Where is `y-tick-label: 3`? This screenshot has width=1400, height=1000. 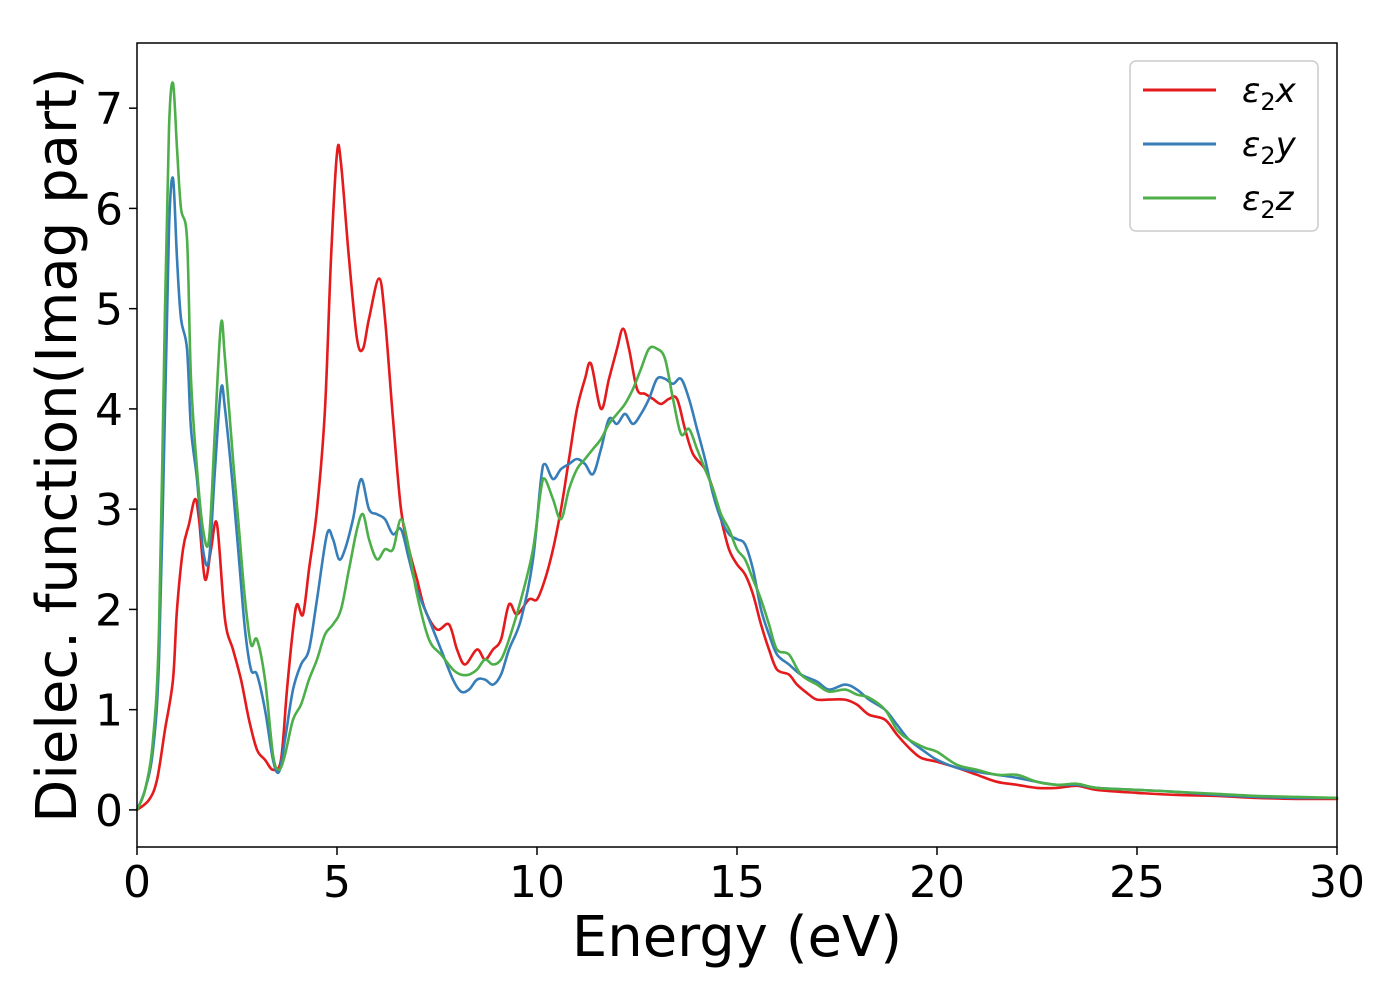 y-tick-label: 3 is located at coordinates (109, 510).